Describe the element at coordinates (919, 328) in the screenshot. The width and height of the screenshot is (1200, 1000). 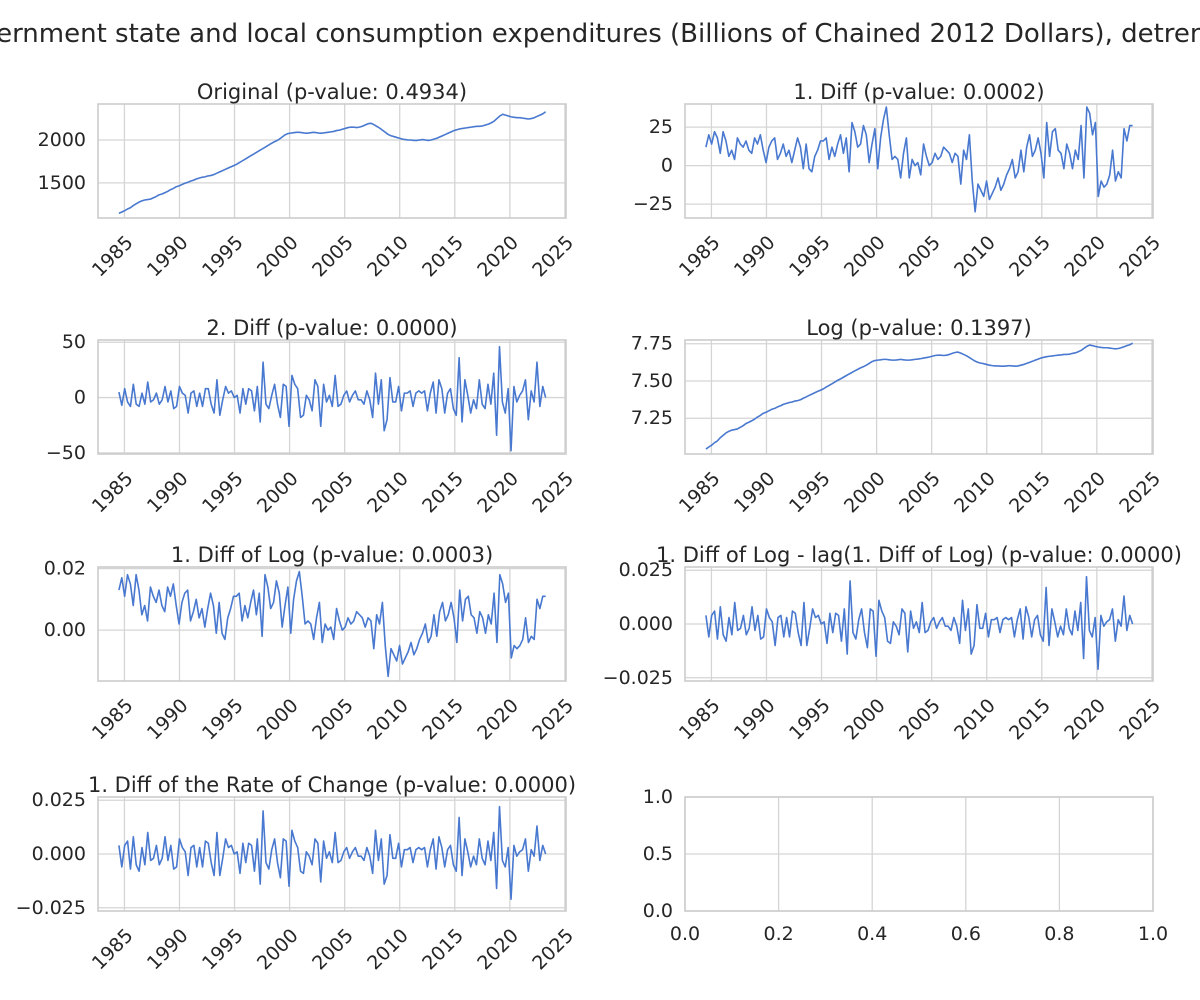
I see `subplot-title: Log (p-value: 0.1397)` at that location.